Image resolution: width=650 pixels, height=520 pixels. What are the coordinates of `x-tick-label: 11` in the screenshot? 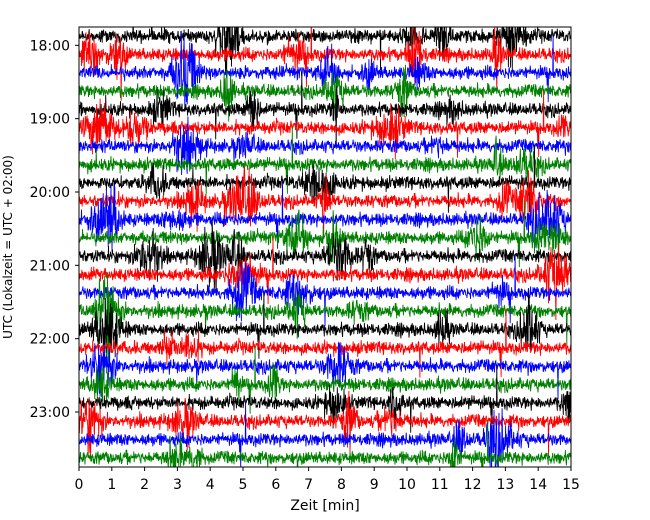 It's located at (440, 485).